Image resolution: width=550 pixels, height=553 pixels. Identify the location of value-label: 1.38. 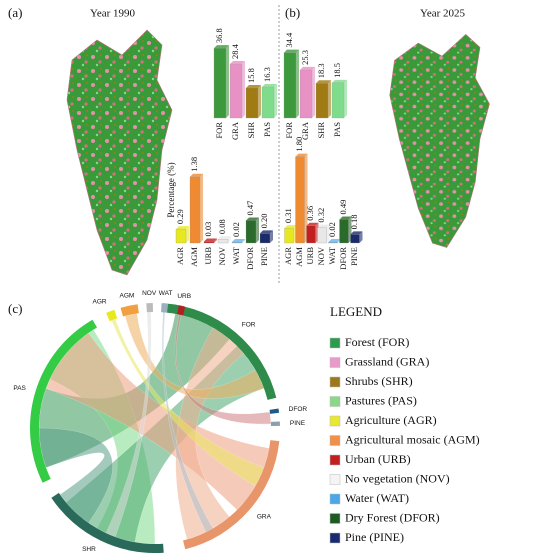
(194, 164).